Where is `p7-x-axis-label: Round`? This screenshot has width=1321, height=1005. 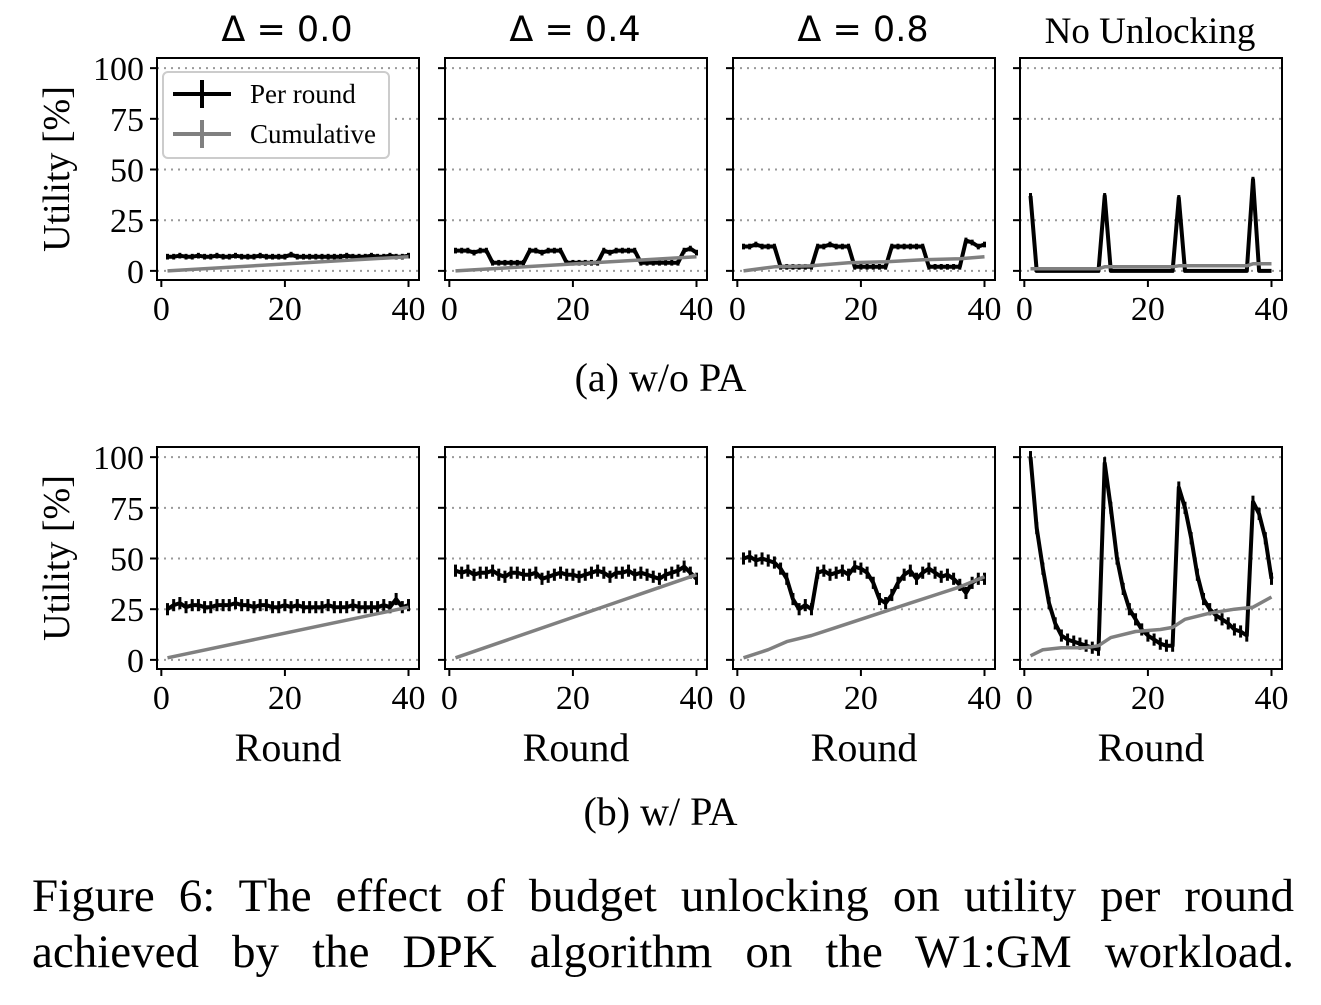
p7-x-axis-label: Round is located at coordinates (864, 747).